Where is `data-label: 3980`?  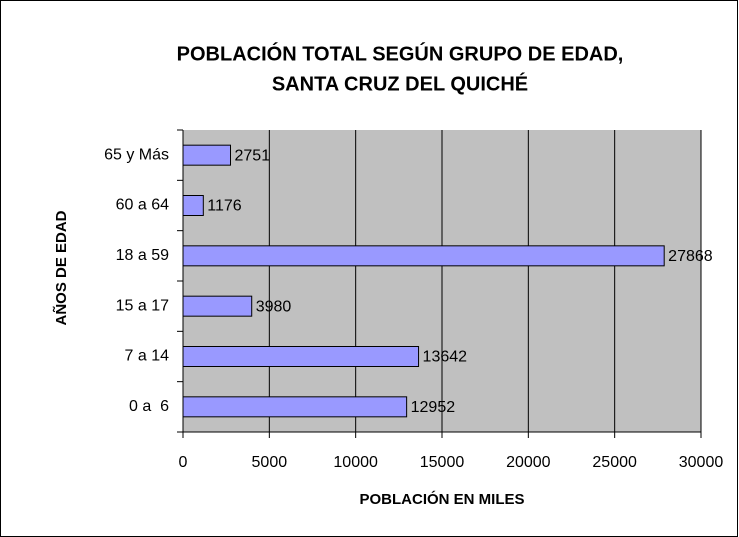 data-label: 3980 is located at coordinates (274, 306).